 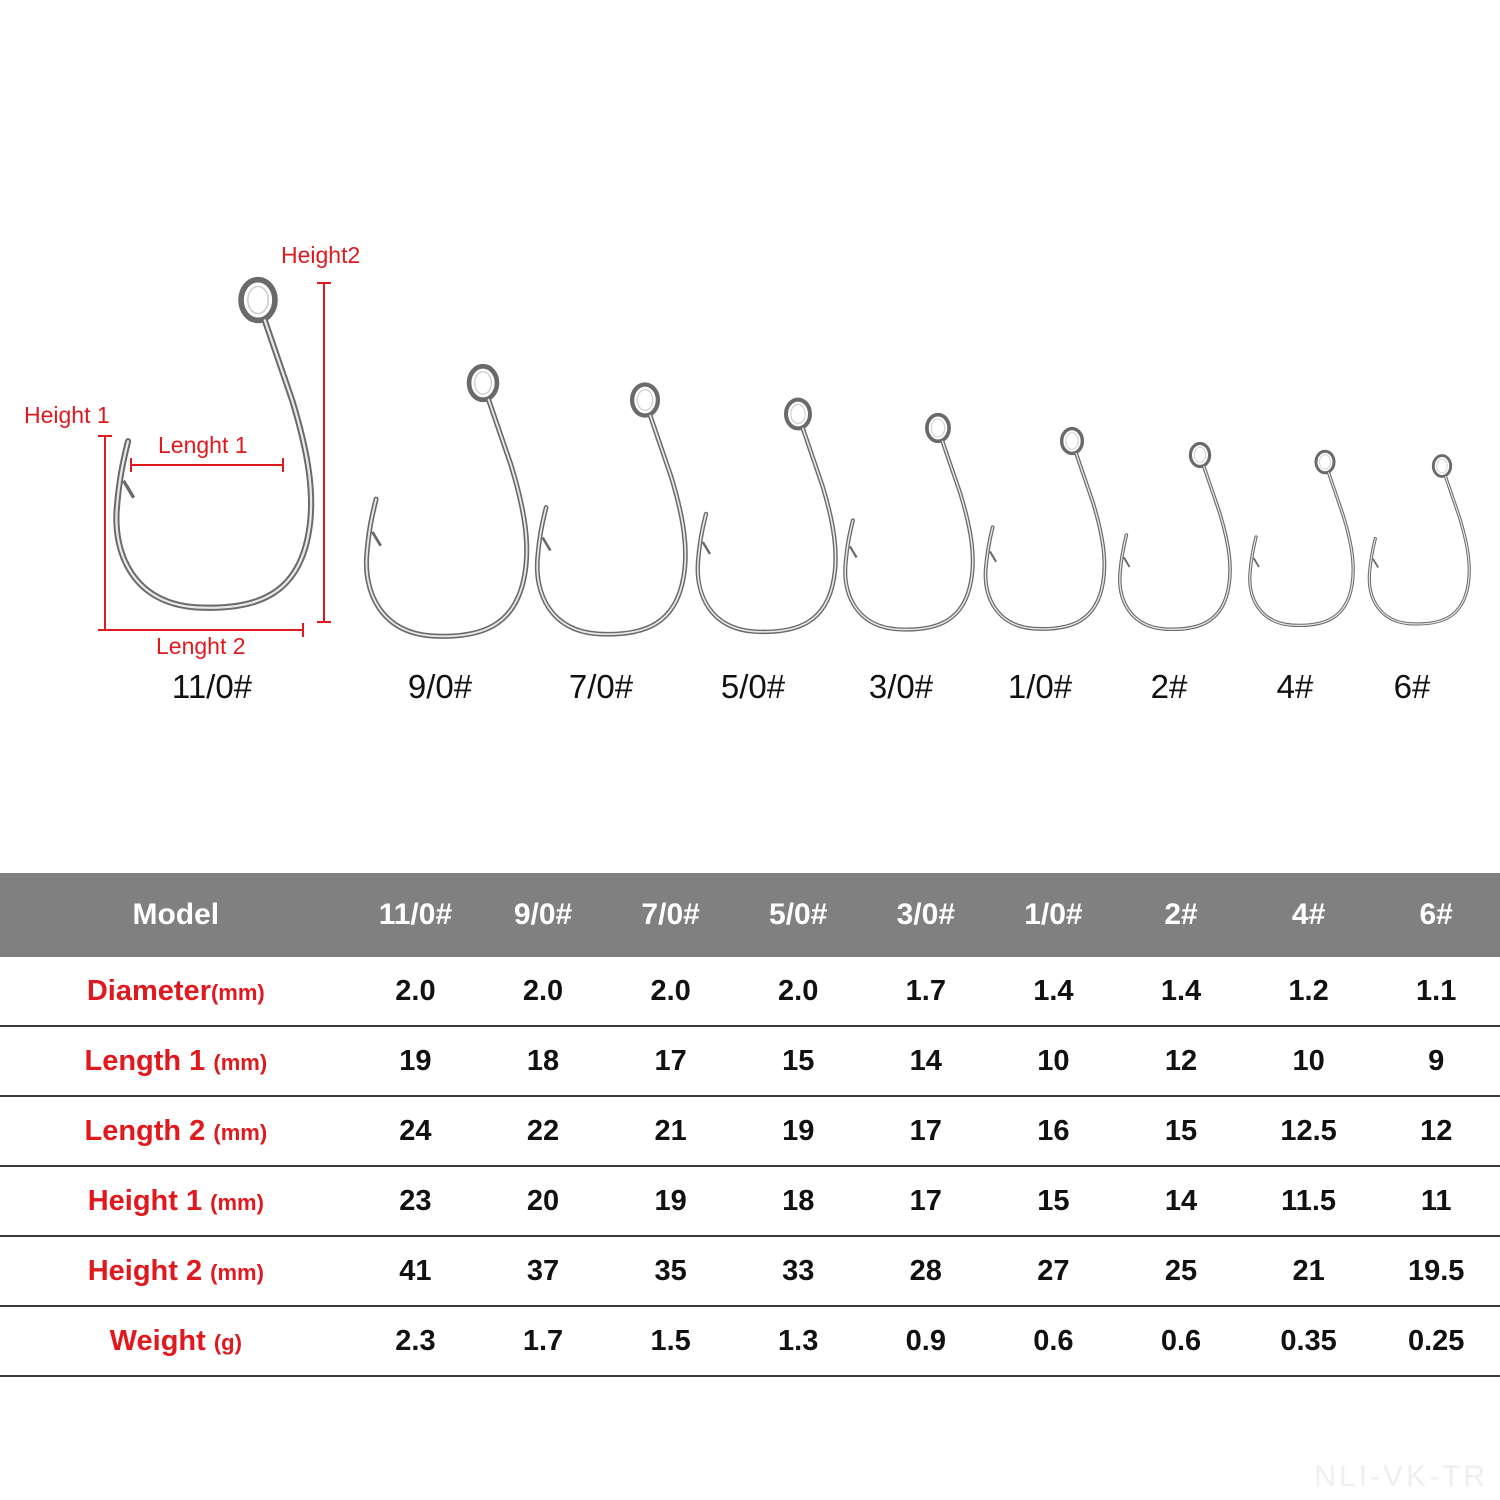 I want to click on table-cell: 2.3, so click(x=415, y=1341).